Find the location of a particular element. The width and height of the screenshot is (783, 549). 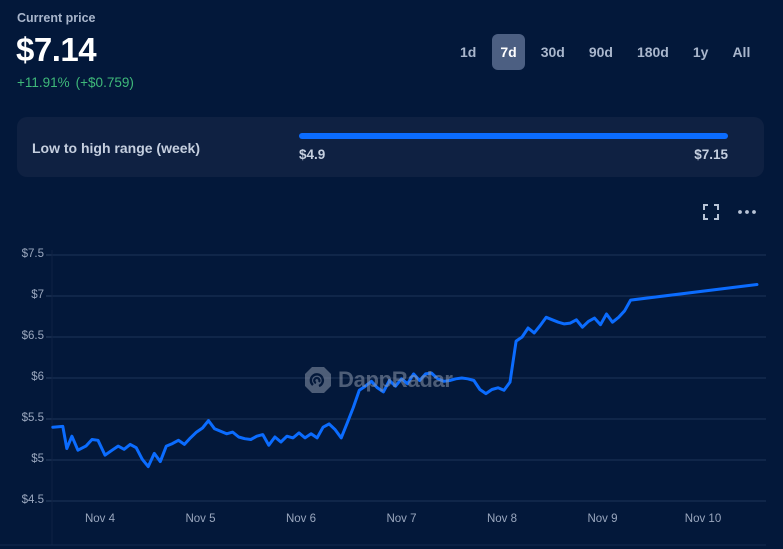

more-horizontal-icon is located at coordinates (747, 212).